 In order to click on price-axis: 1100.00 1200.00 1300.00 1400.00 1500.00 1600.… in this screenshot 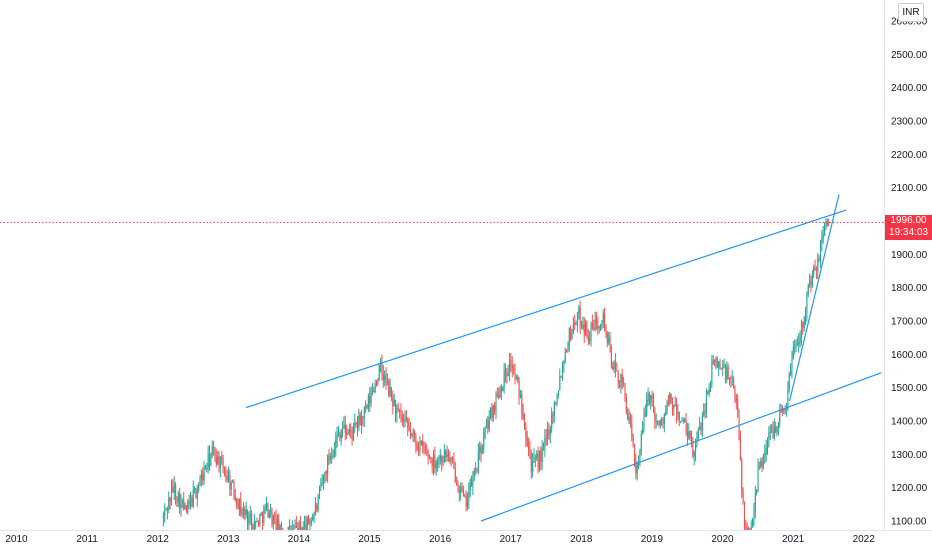, I will do `click(908, 265)`.